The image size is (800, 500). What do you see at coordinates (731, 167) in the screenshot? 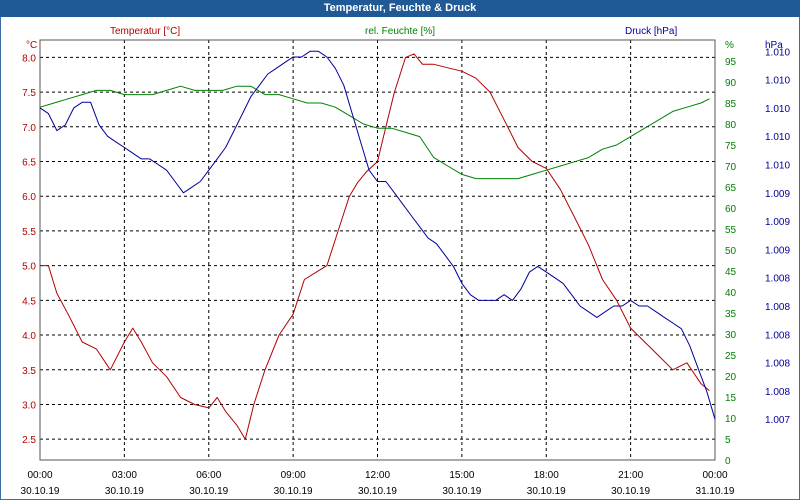
I see `y-tick-humidity: 70` at bounding box center [731, 167].